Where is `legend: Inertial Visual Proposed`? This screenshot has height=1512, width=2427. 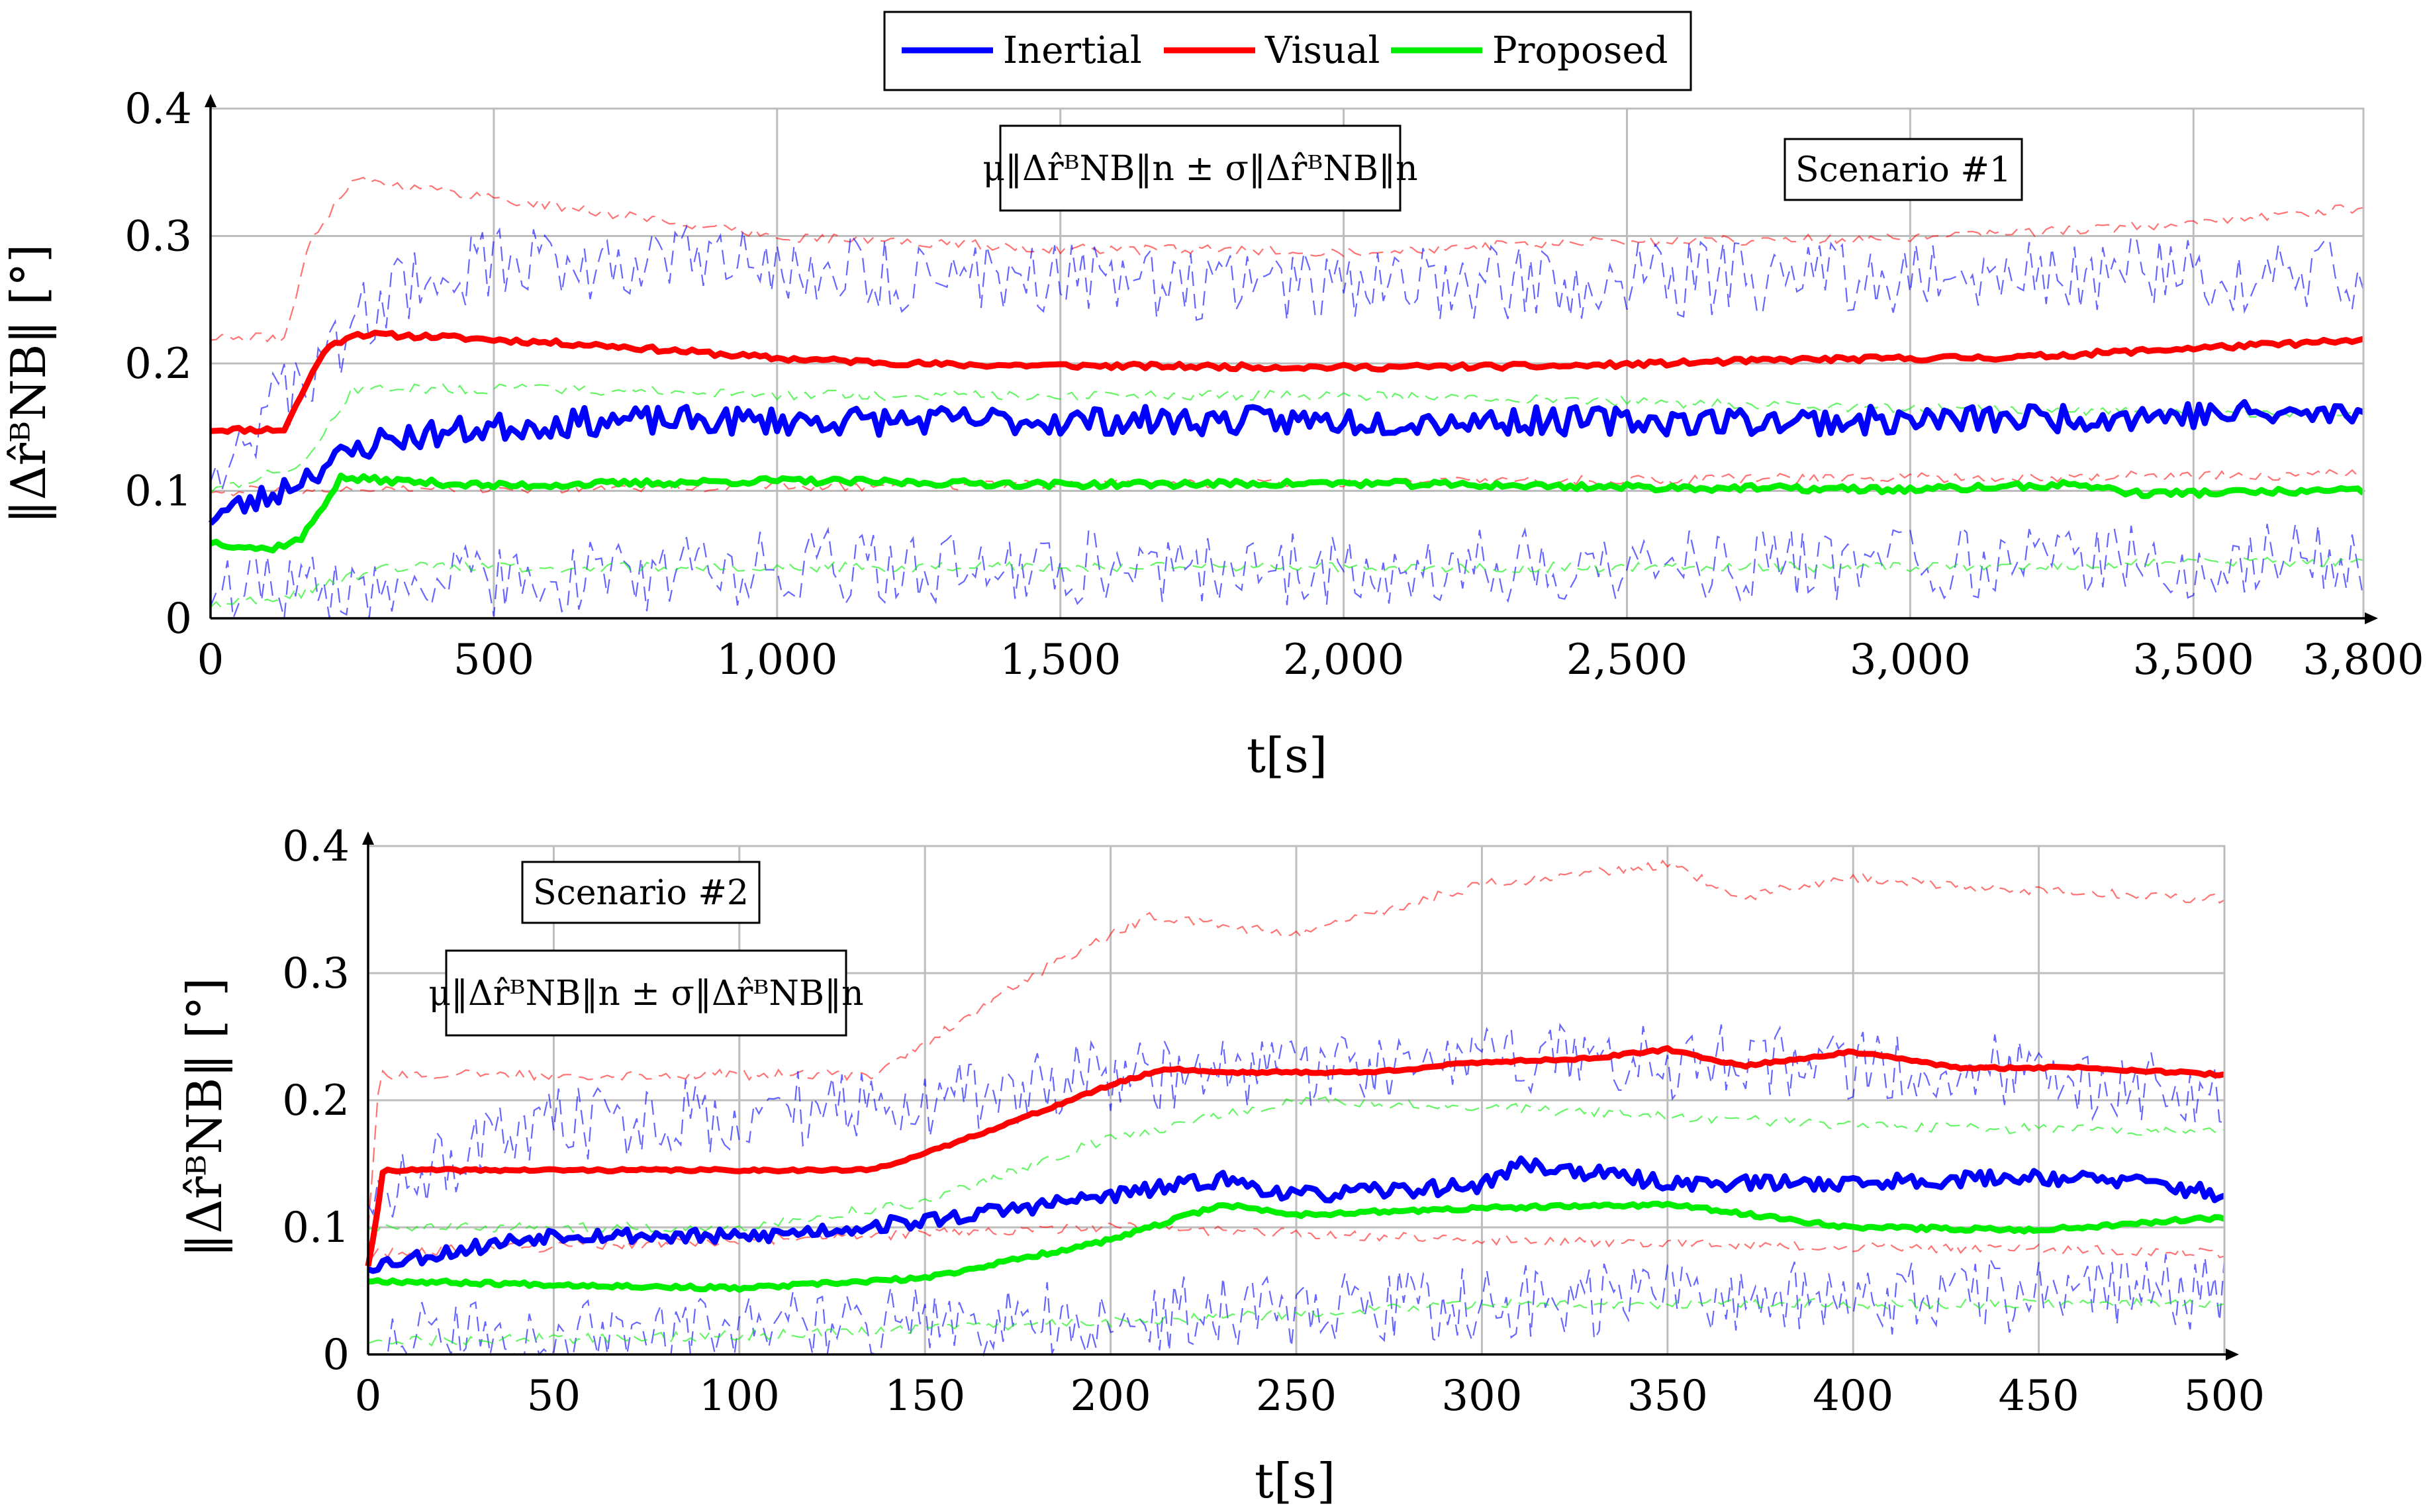
legend: Inertial Visual Proposed is located at coordinates (1287, 51).